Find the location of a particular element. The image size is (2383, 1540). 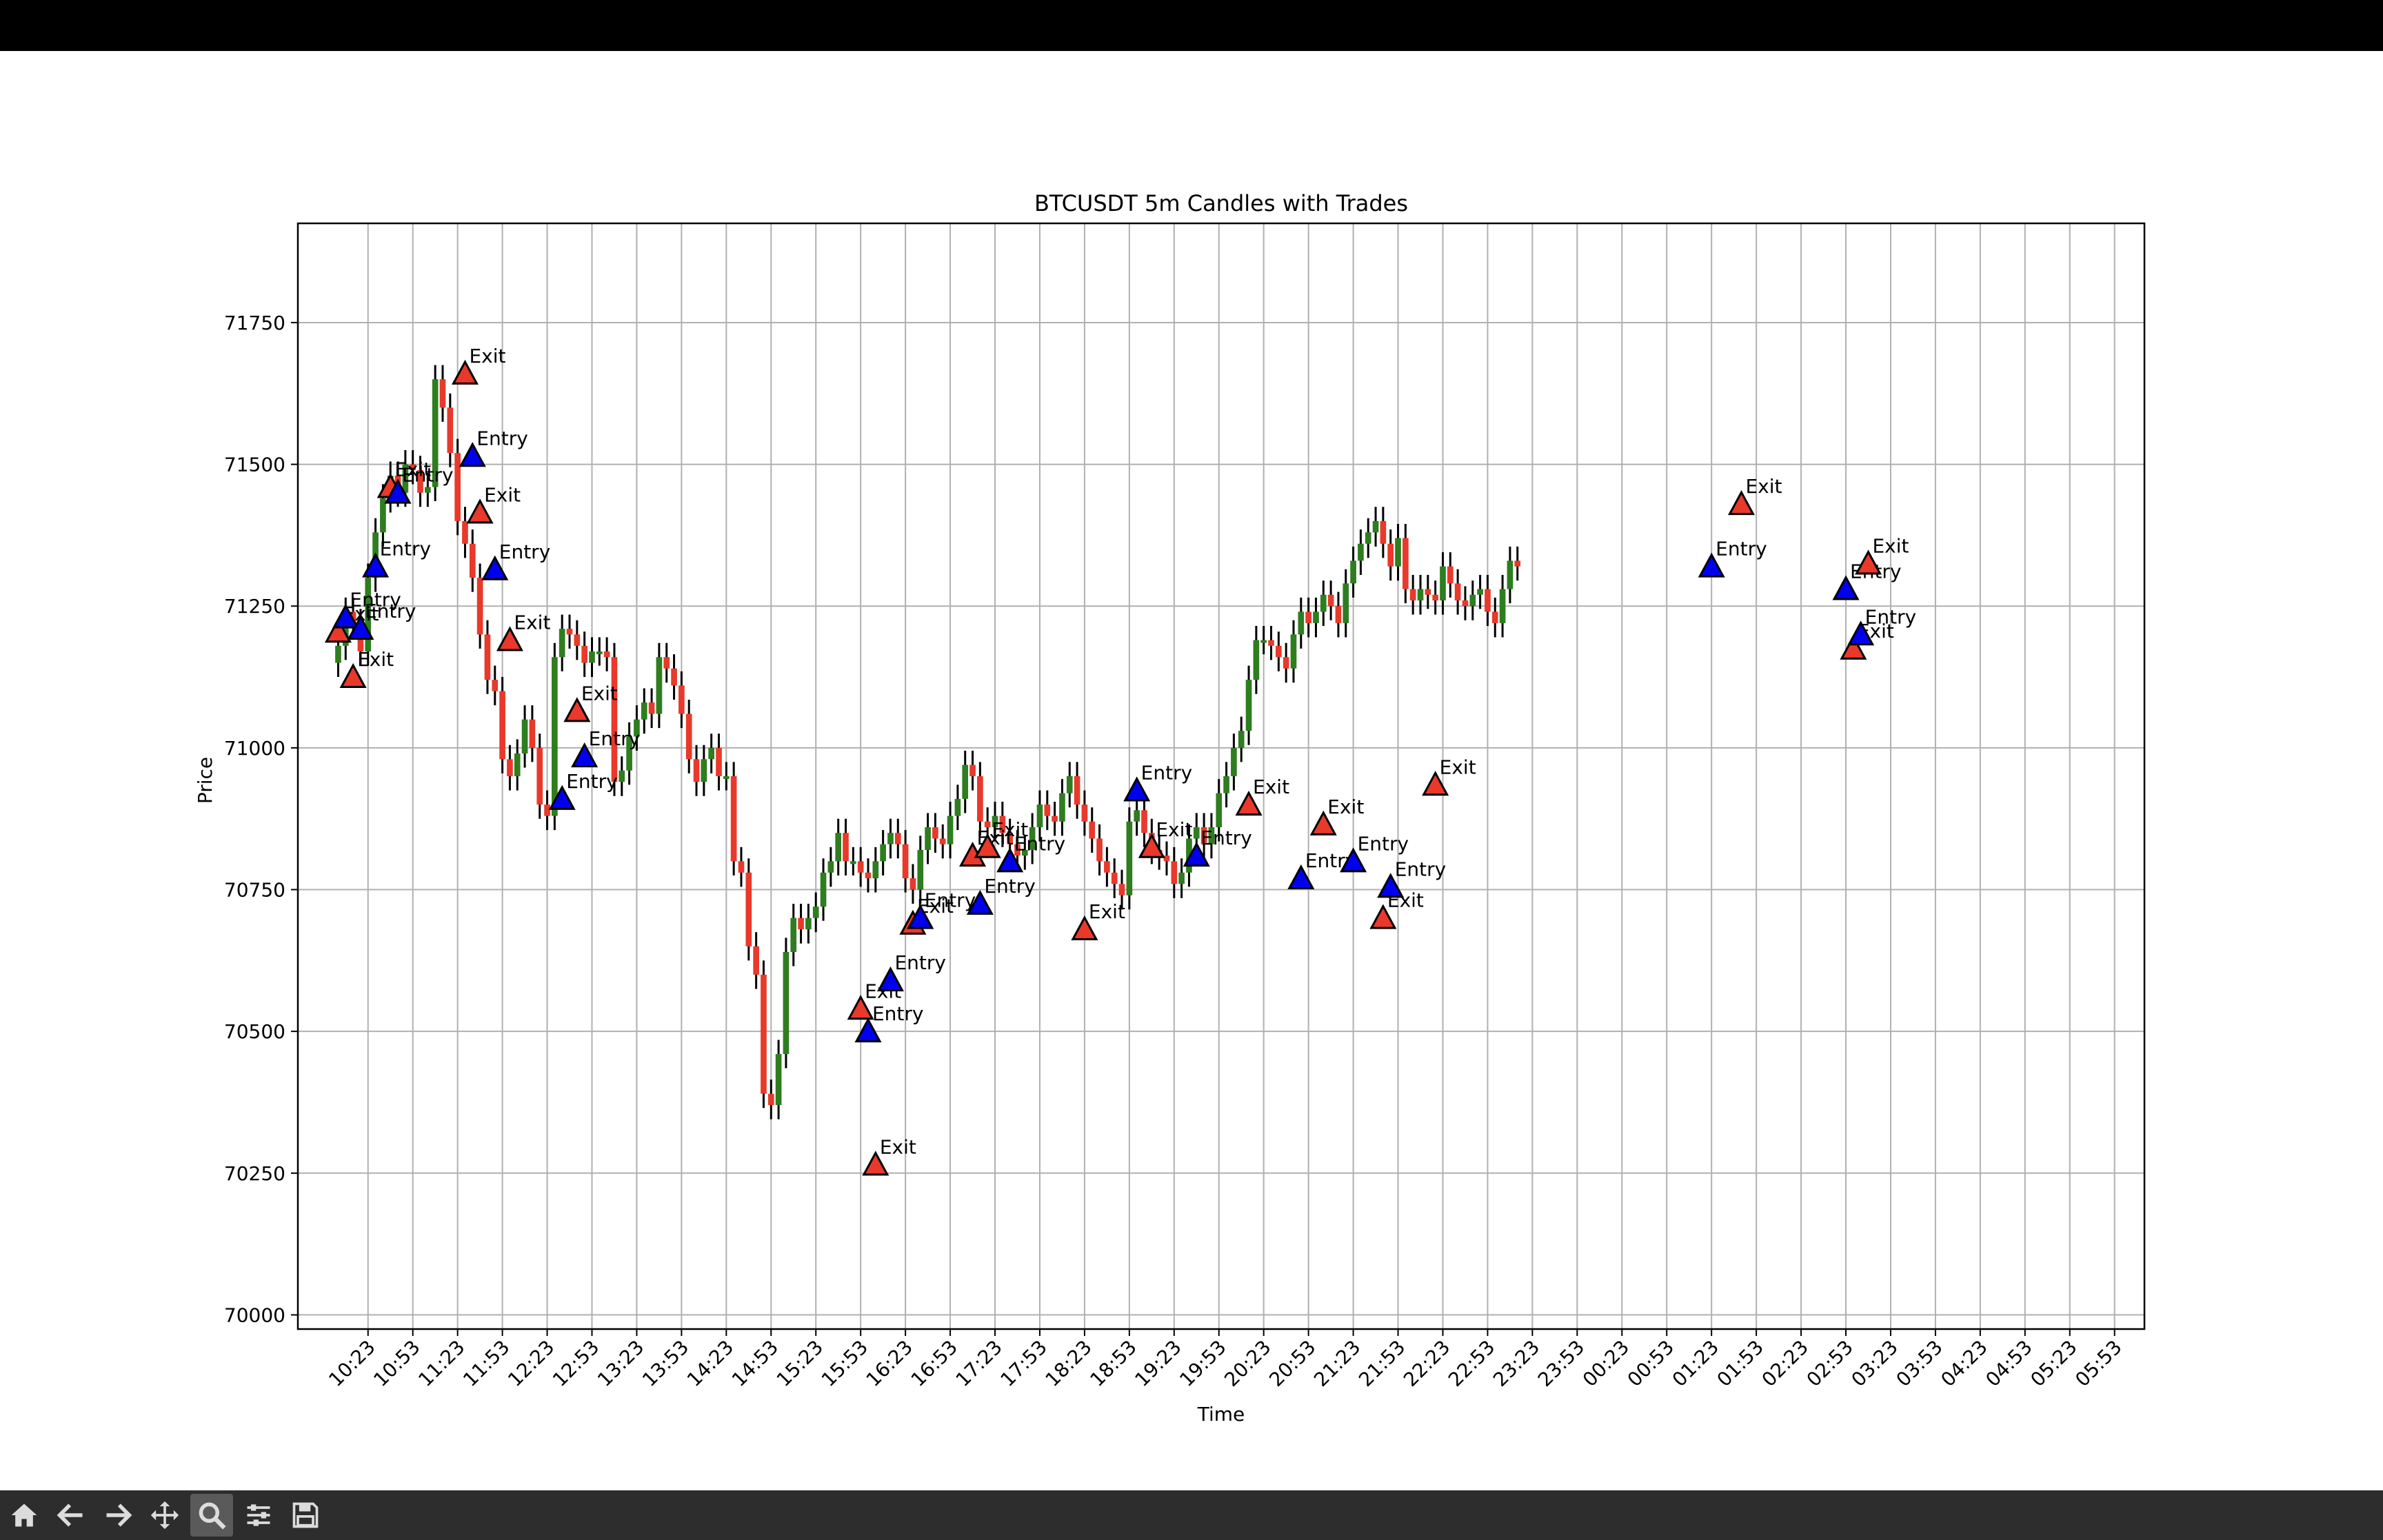

y-axis: 70000 70250 70500 70750 71000 71250 71500 71750 is located at coordinates (261, 819).